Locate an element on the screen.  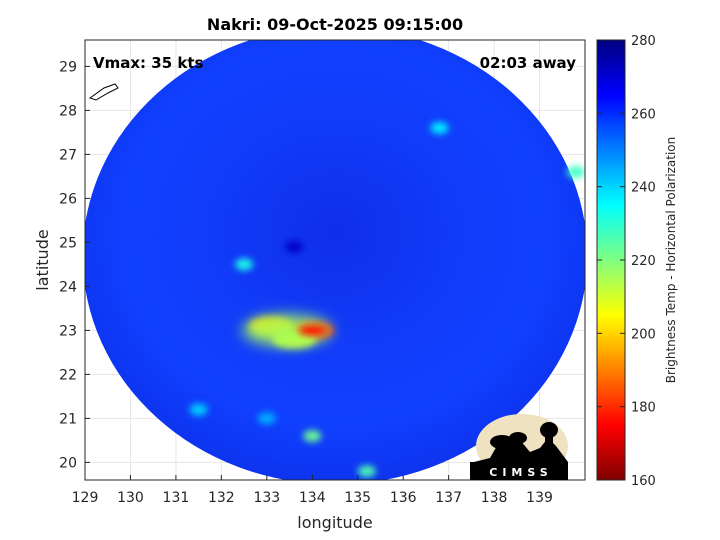
x-tick-label: 131 is located at coordinates (176, 498).